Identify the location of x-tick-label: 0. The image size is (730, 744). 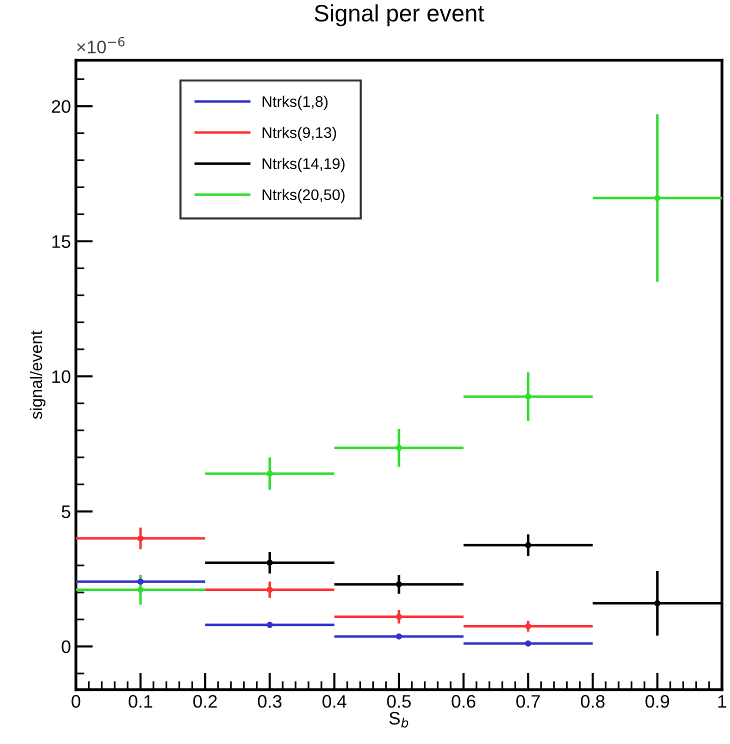
(76, 701).